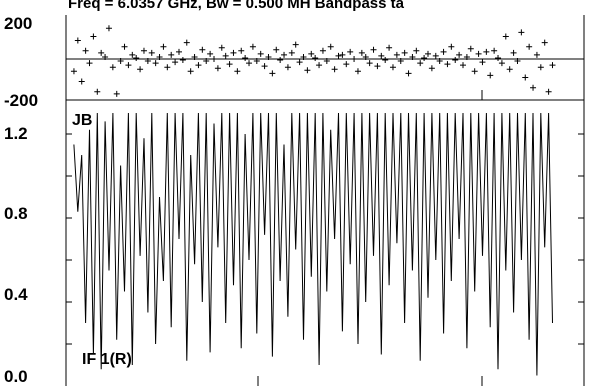 The width and height of the screenshot is (602, 386). I want to click on amp-ytick-1.2: 1.2, so click(16, 133).